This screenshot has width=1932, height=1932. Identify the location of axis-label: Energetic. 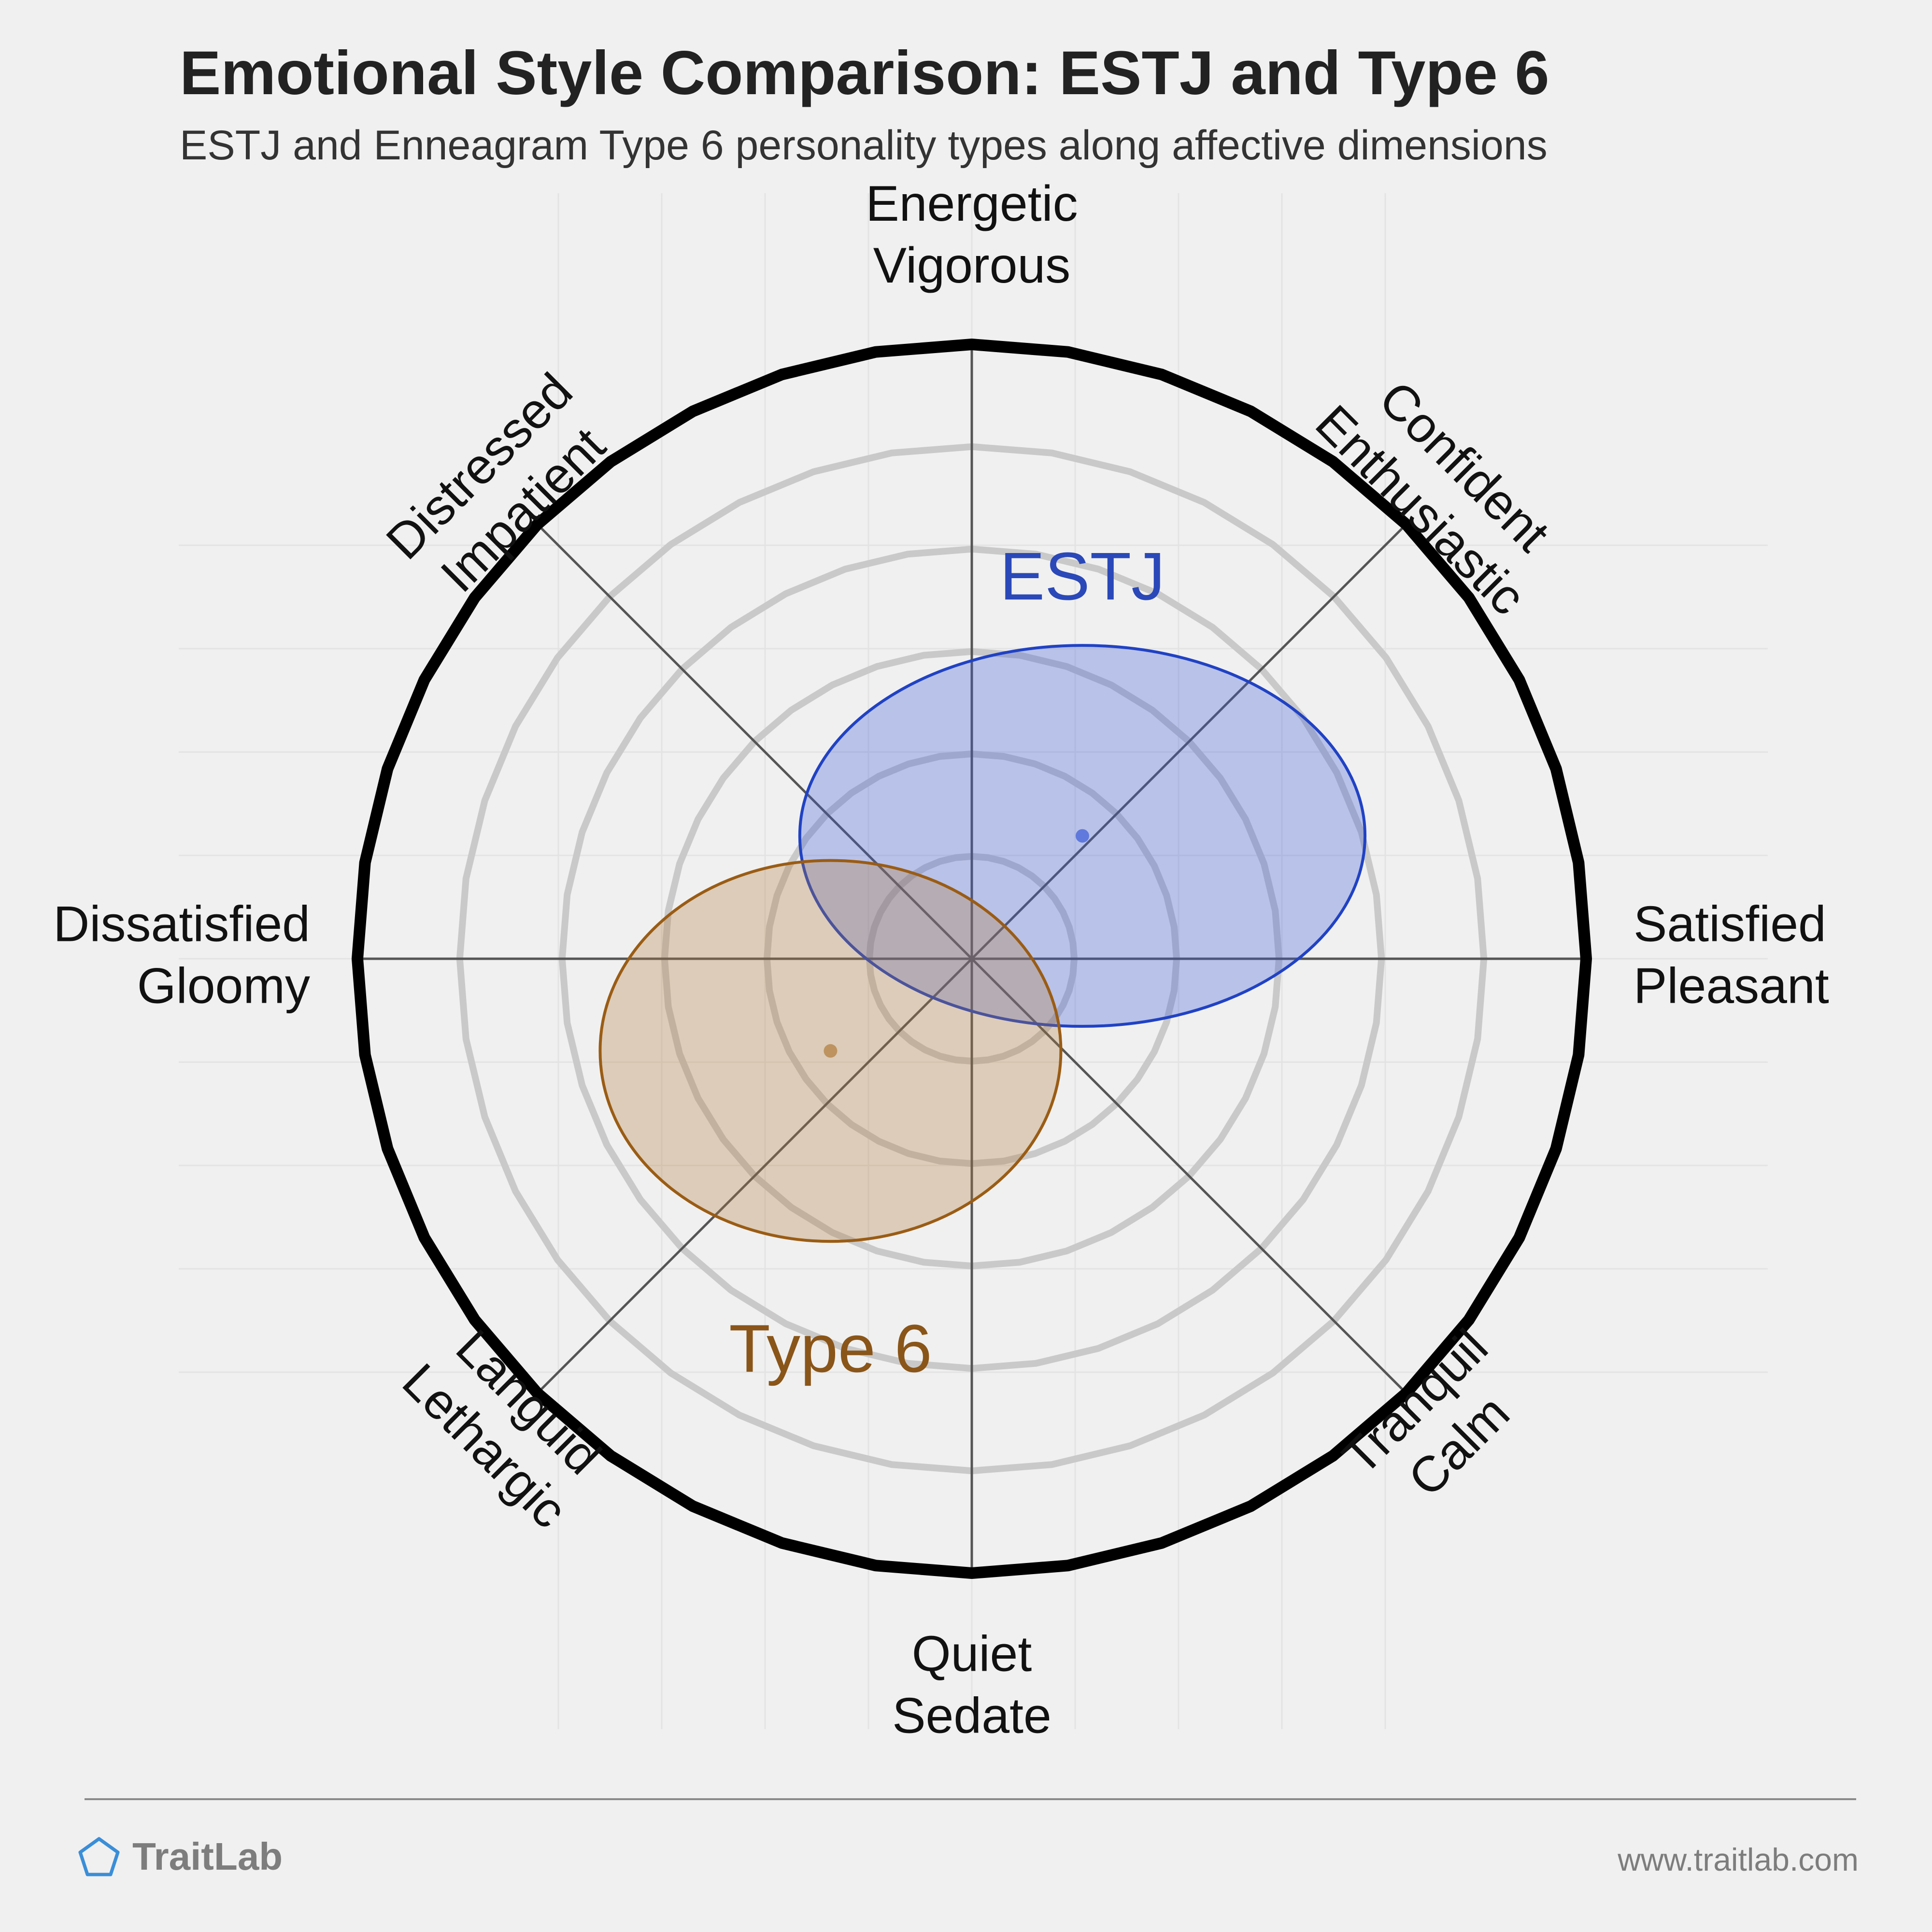
(972, 204).